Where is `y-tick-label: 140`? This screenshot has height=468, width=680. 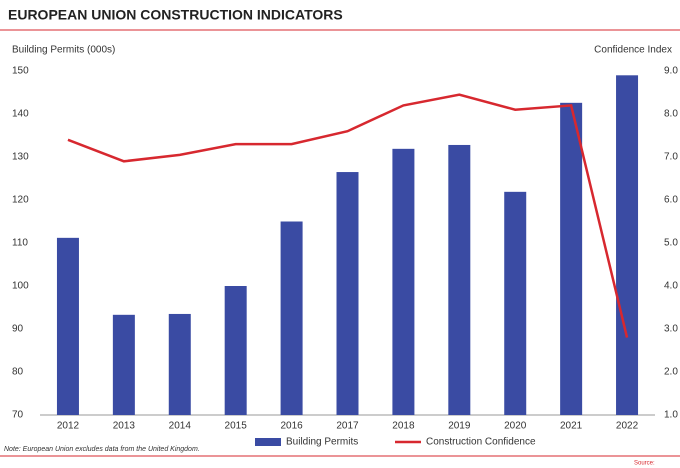 y-tick-label: 140 is located at coordinates (20, 114).